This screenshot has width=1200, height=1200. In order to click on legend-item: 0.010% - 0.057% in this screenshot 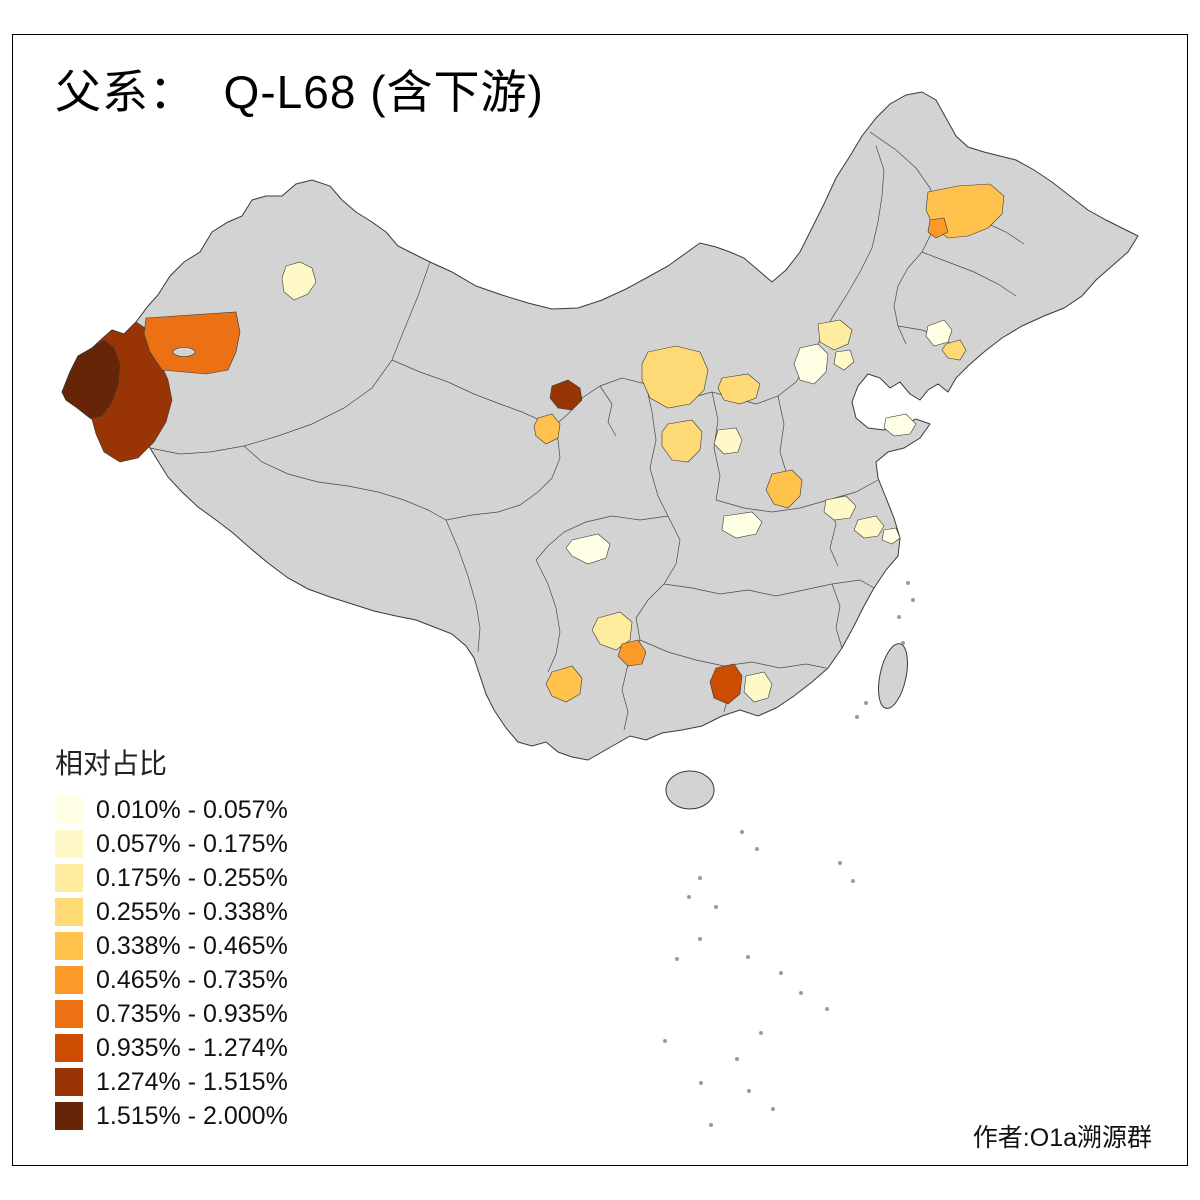, I will do `click(171, 810)`.